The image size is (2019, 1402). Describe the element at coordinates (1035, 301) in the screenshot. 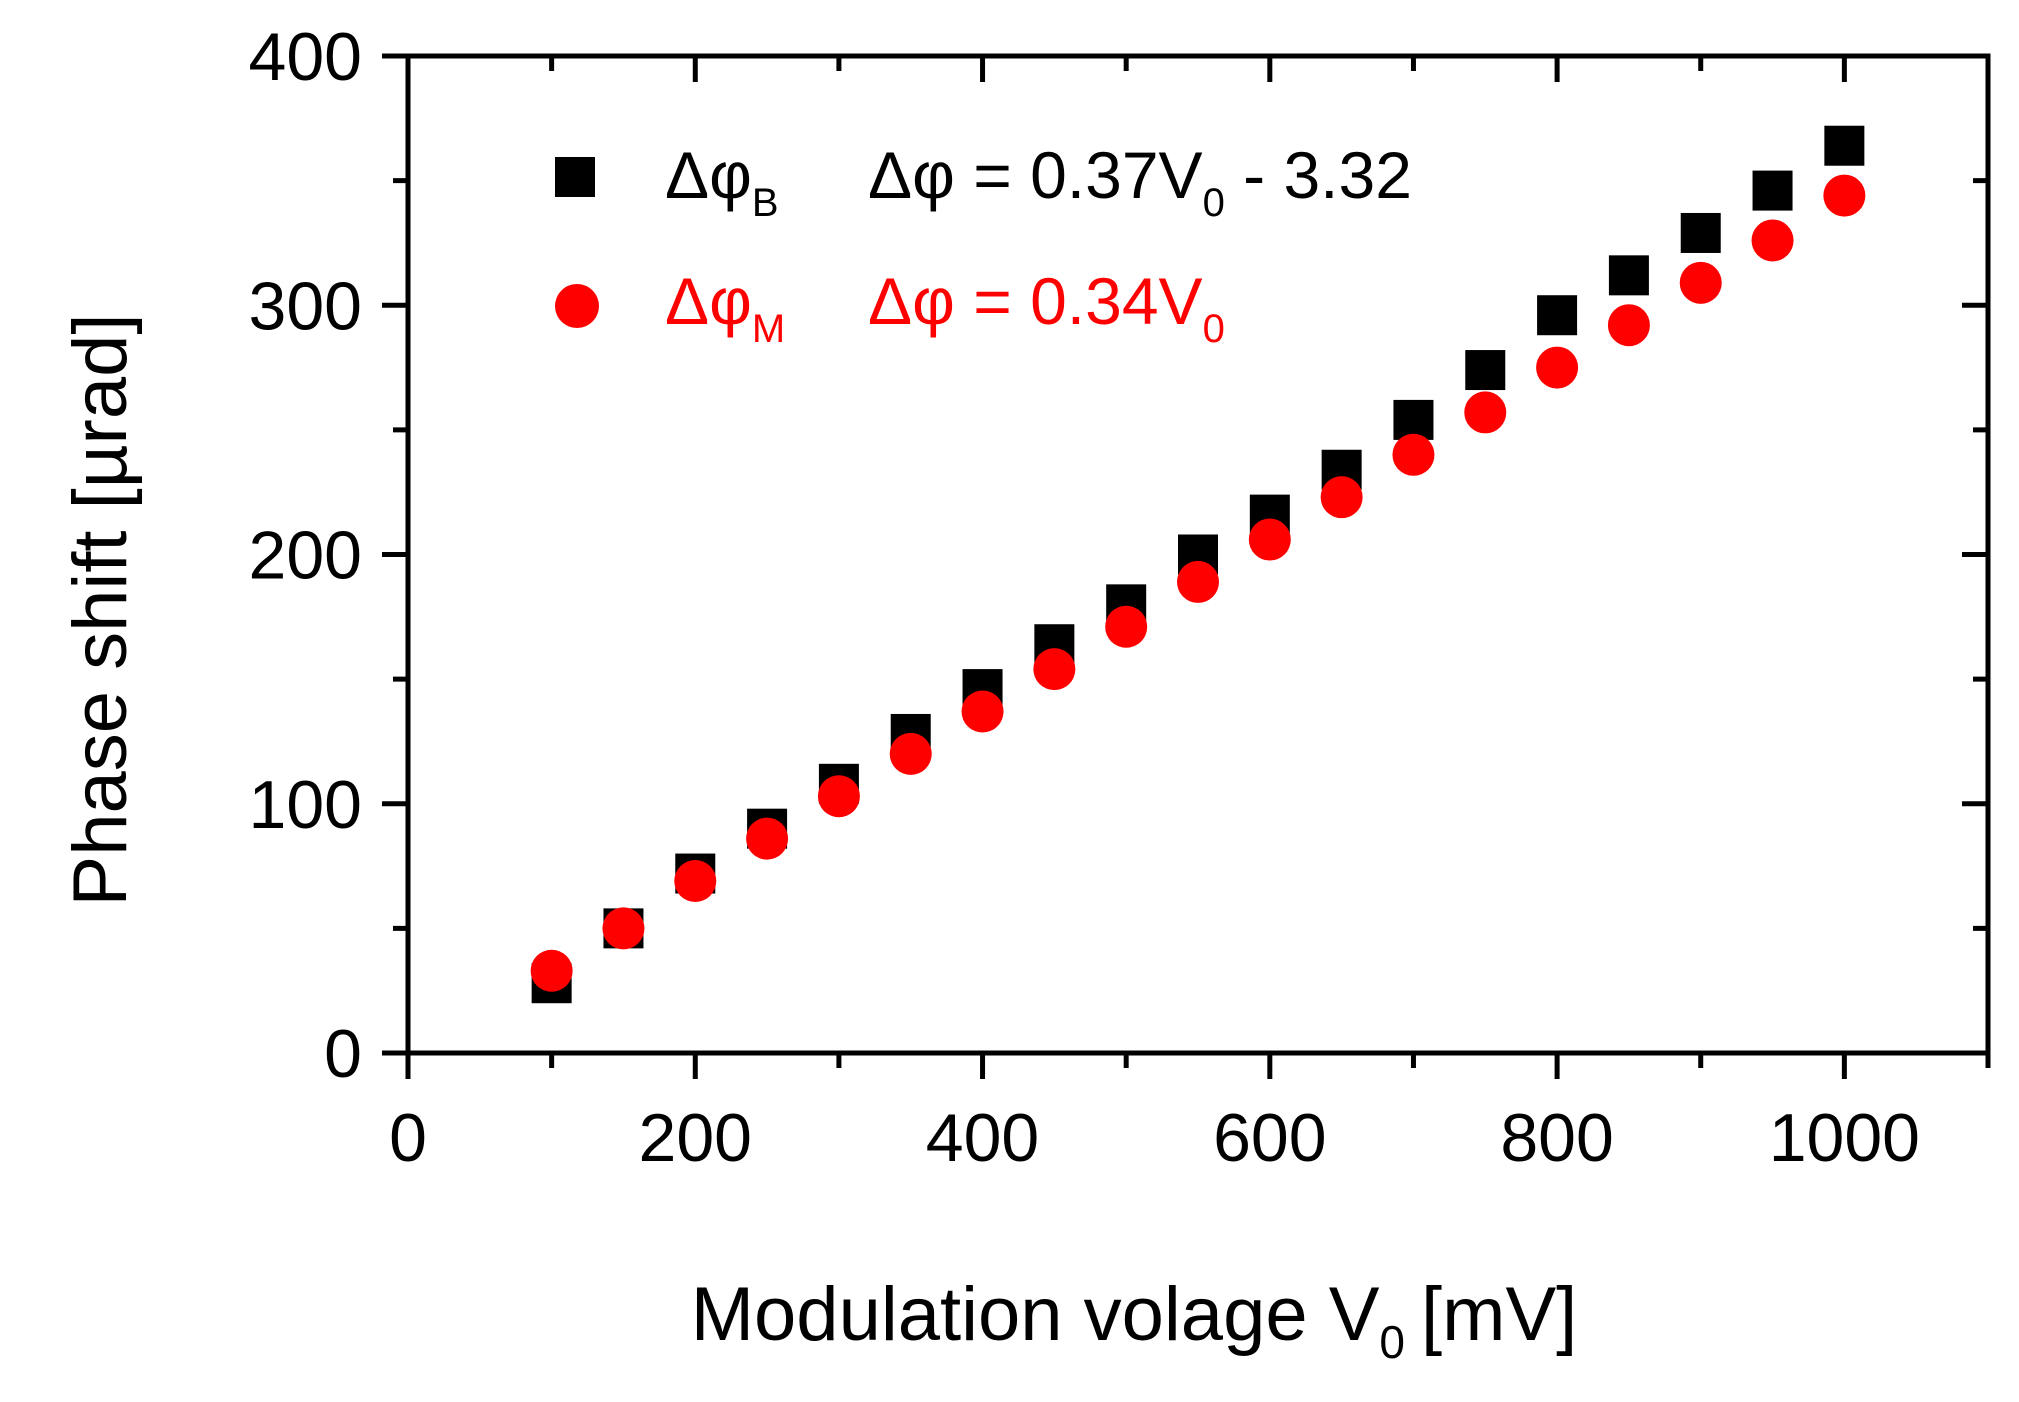

I see `legend-fit-m-lhs: Δφ = 0.34V` at that location.